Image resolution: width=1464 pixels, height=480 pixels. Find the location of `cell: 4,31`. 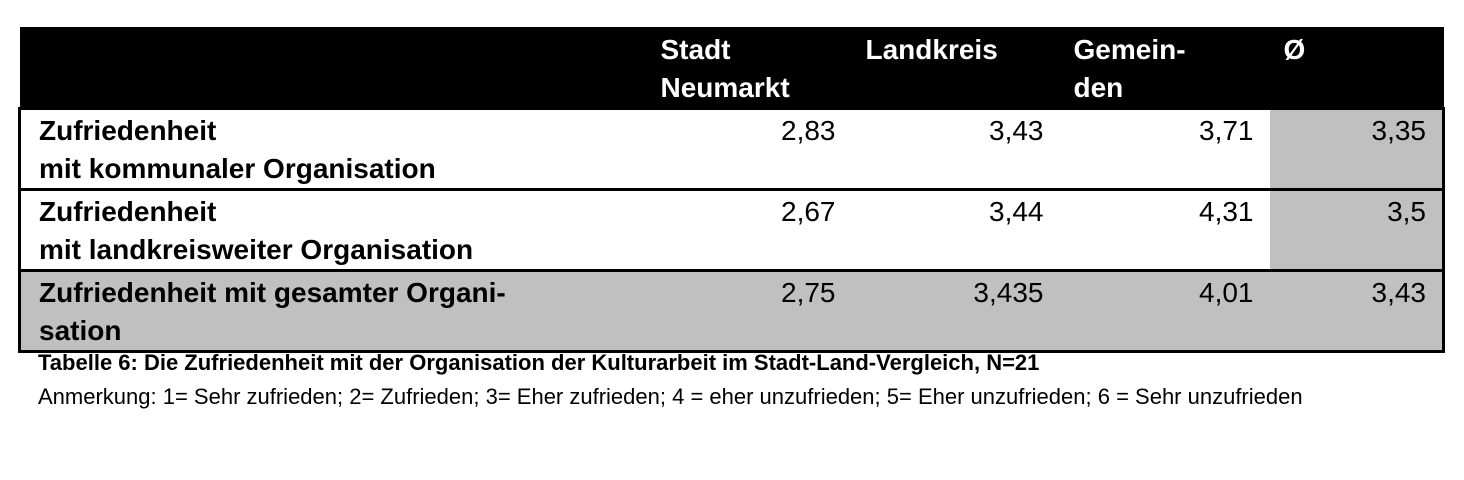

cell: 4,31 is located at coordinates (1226, 211).